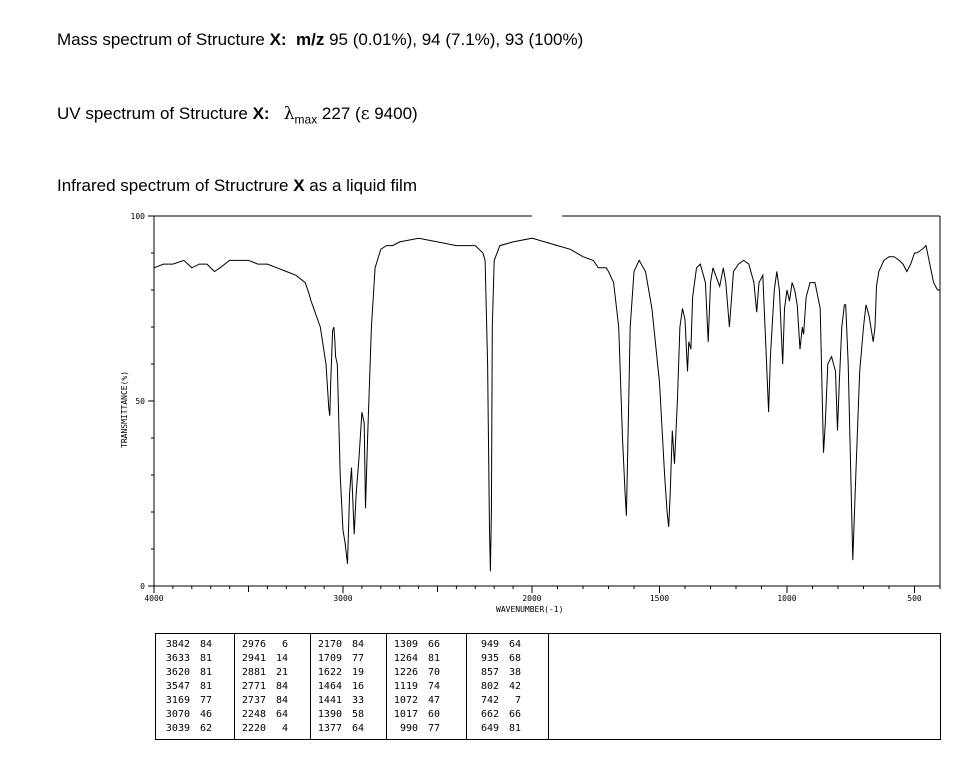  I want to click on peak-row: 935 68, so click(496, 659).